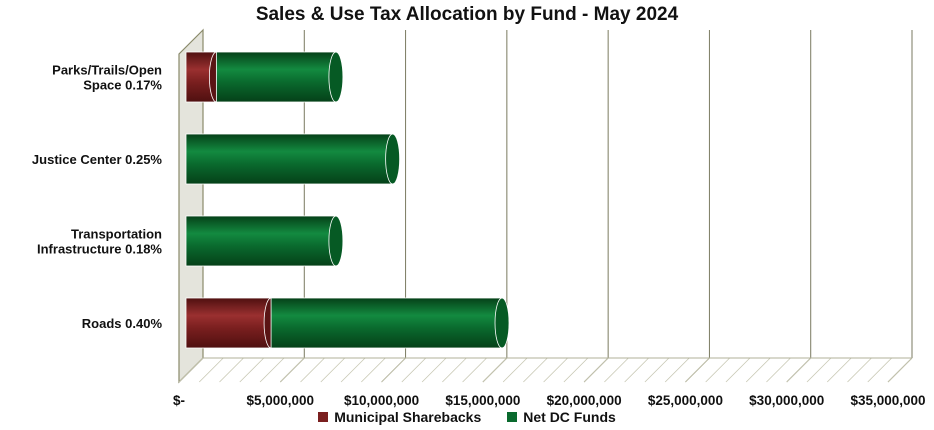 This screenshot has height=430, width=934. Describe the element at coordinates (122, 323) in the screenshot. I see `category-label-3: Roads 0.40%` at that location.